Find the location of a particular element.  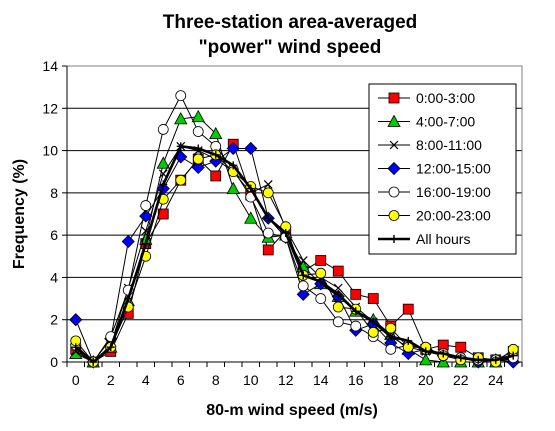

x-tick-label-6: 6 is located at coordinates (181, 380).